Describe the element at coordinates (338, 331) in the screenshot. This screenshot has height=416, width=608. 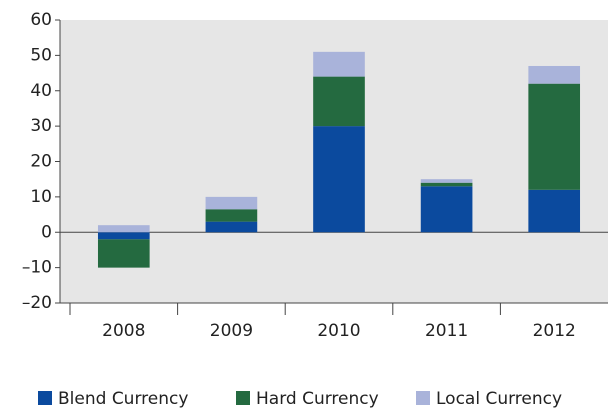
I see `x-tick-label: 2010` at that location.